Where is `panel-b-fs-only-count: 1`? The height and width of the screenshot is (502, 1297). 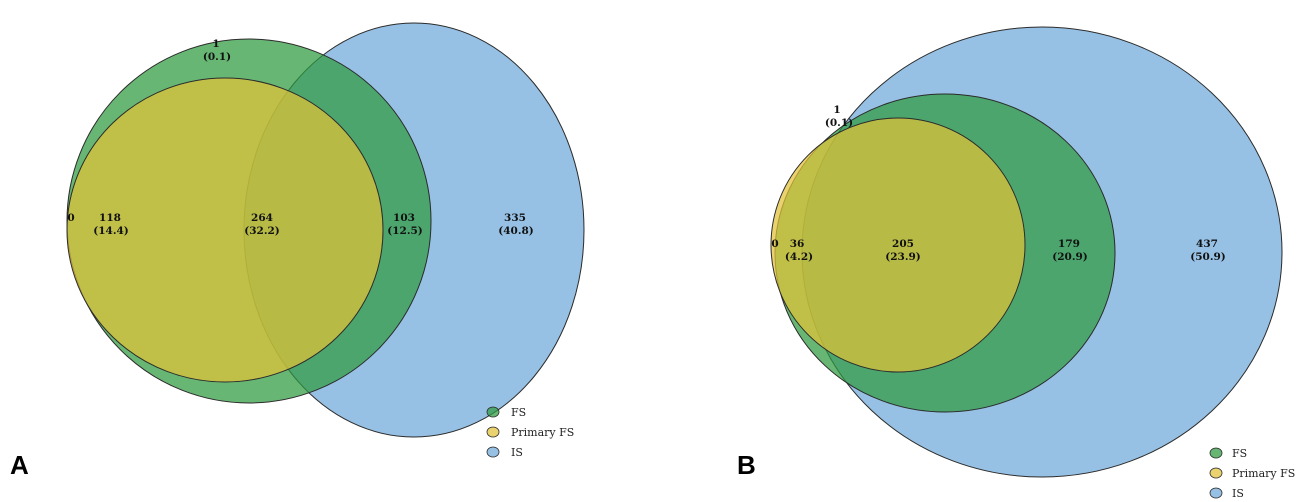
panel-b-fs-only-count: 1 is located at coordinates (836, 110).